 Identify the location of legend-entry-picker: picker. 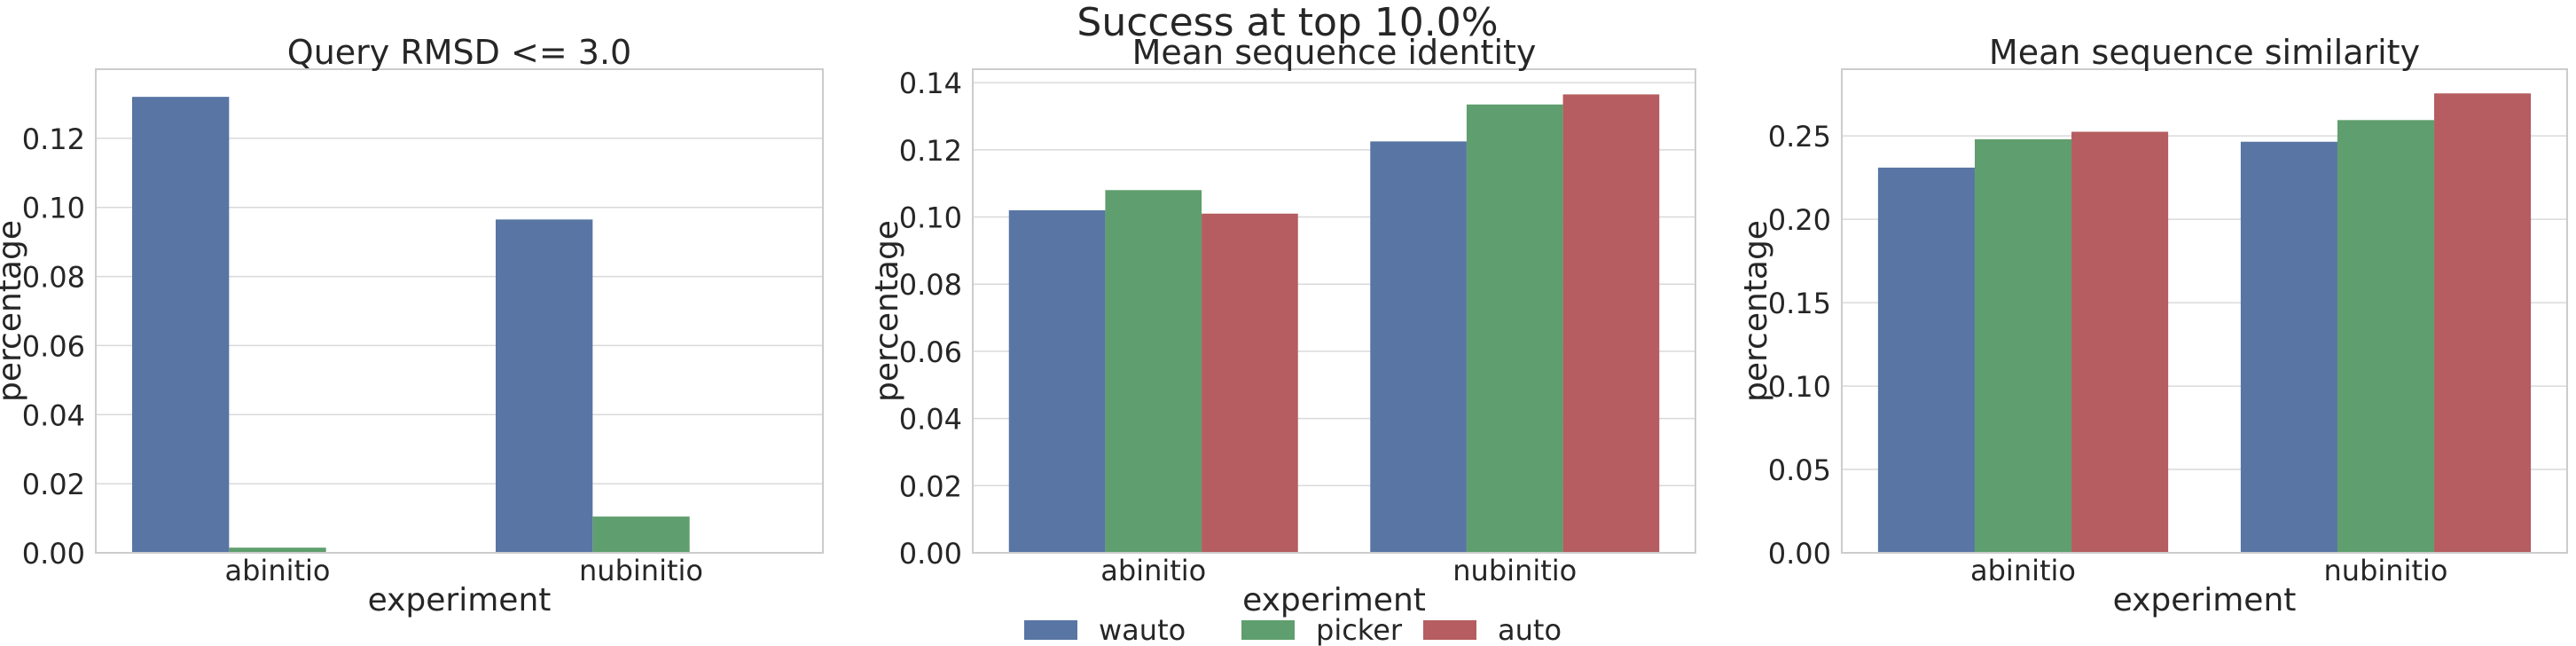
(1322, 629).